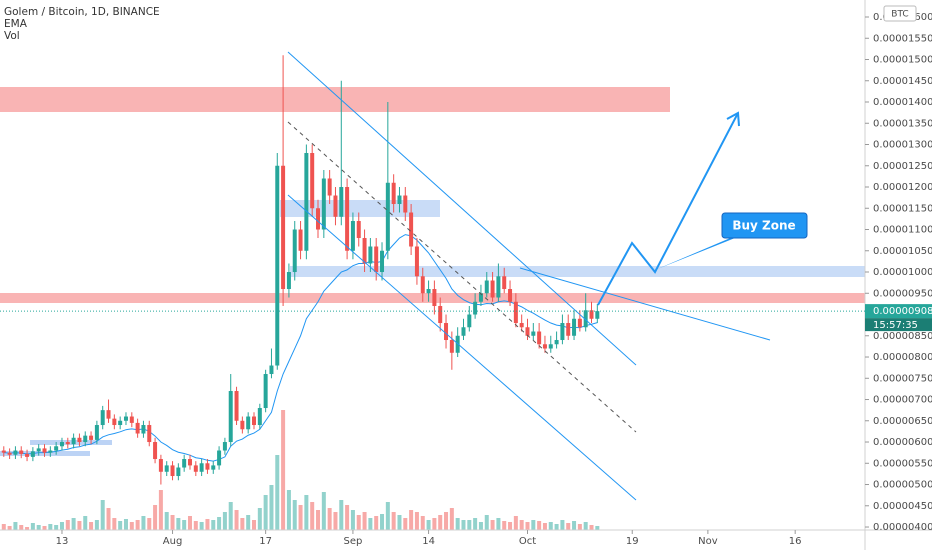 The width and height of the screenshot is (932, 550). I want to click on y-tick-label: 0.00001550, so click(902, 38).